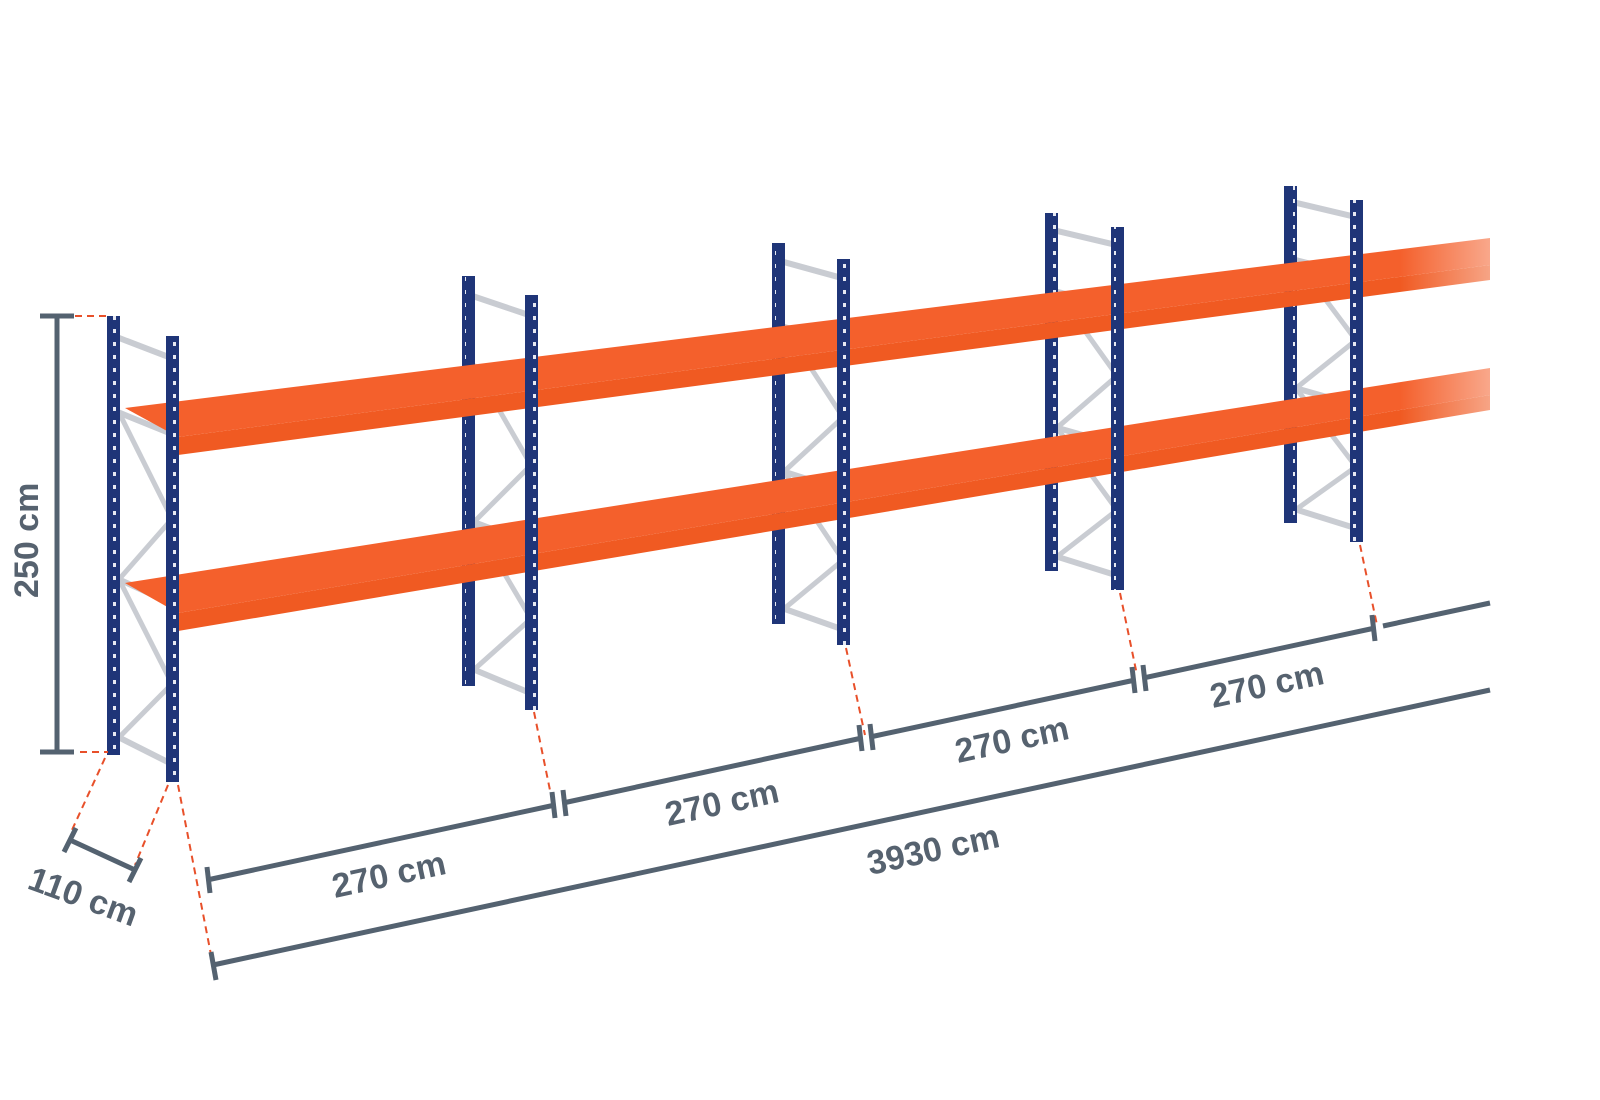 This screenshot has height=1100, width=1600. Describe the element at coordinates (1436, 614) in the screenshot. I see `bay-dimension-continuation` at that location.